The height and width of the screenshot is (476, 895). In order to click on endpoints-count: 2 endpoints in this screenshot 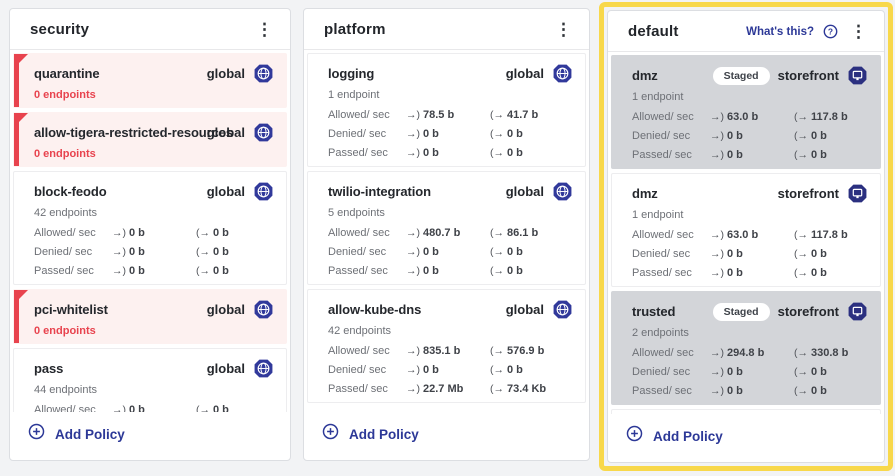, I will do `click(660, 333)`.